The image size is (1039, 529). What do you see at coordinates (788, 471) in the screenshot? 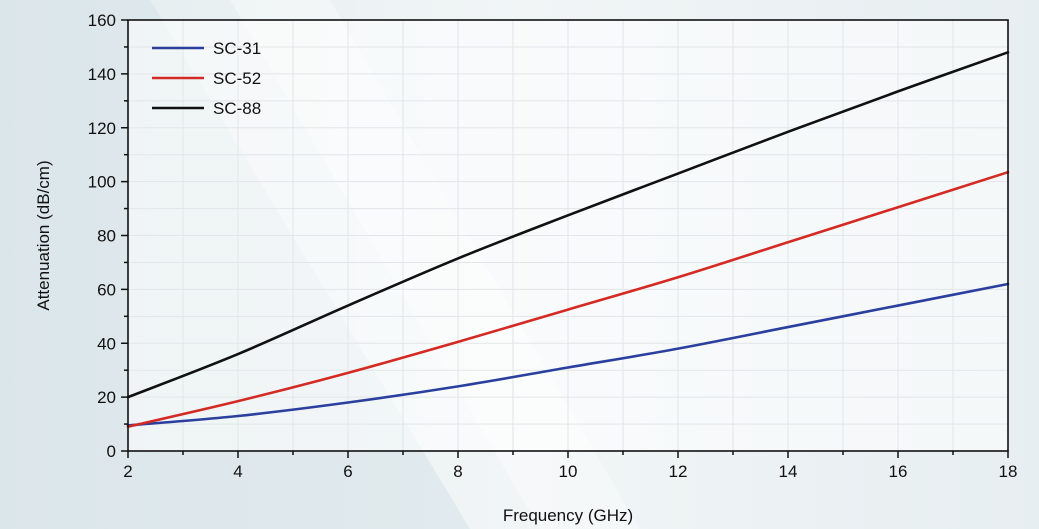
I see `x-tick-label: 14` at bounding box center [788, 471].